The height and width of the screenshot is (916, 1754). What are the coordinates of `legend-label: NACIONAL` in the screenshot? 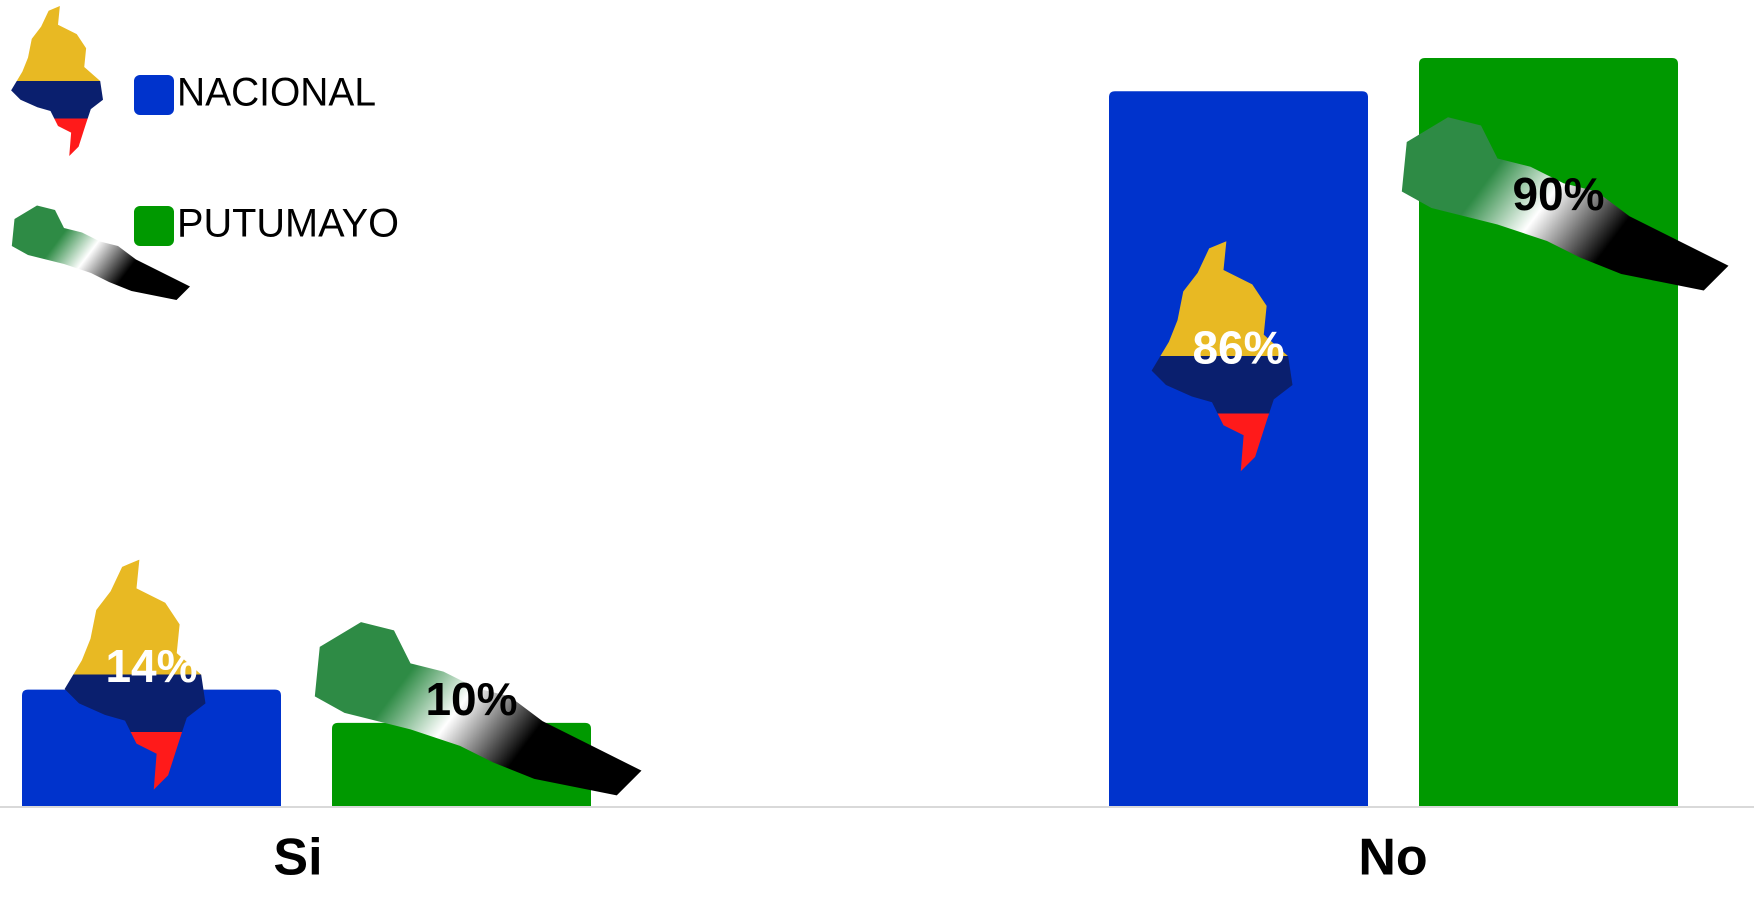 It's located at (276, 93).